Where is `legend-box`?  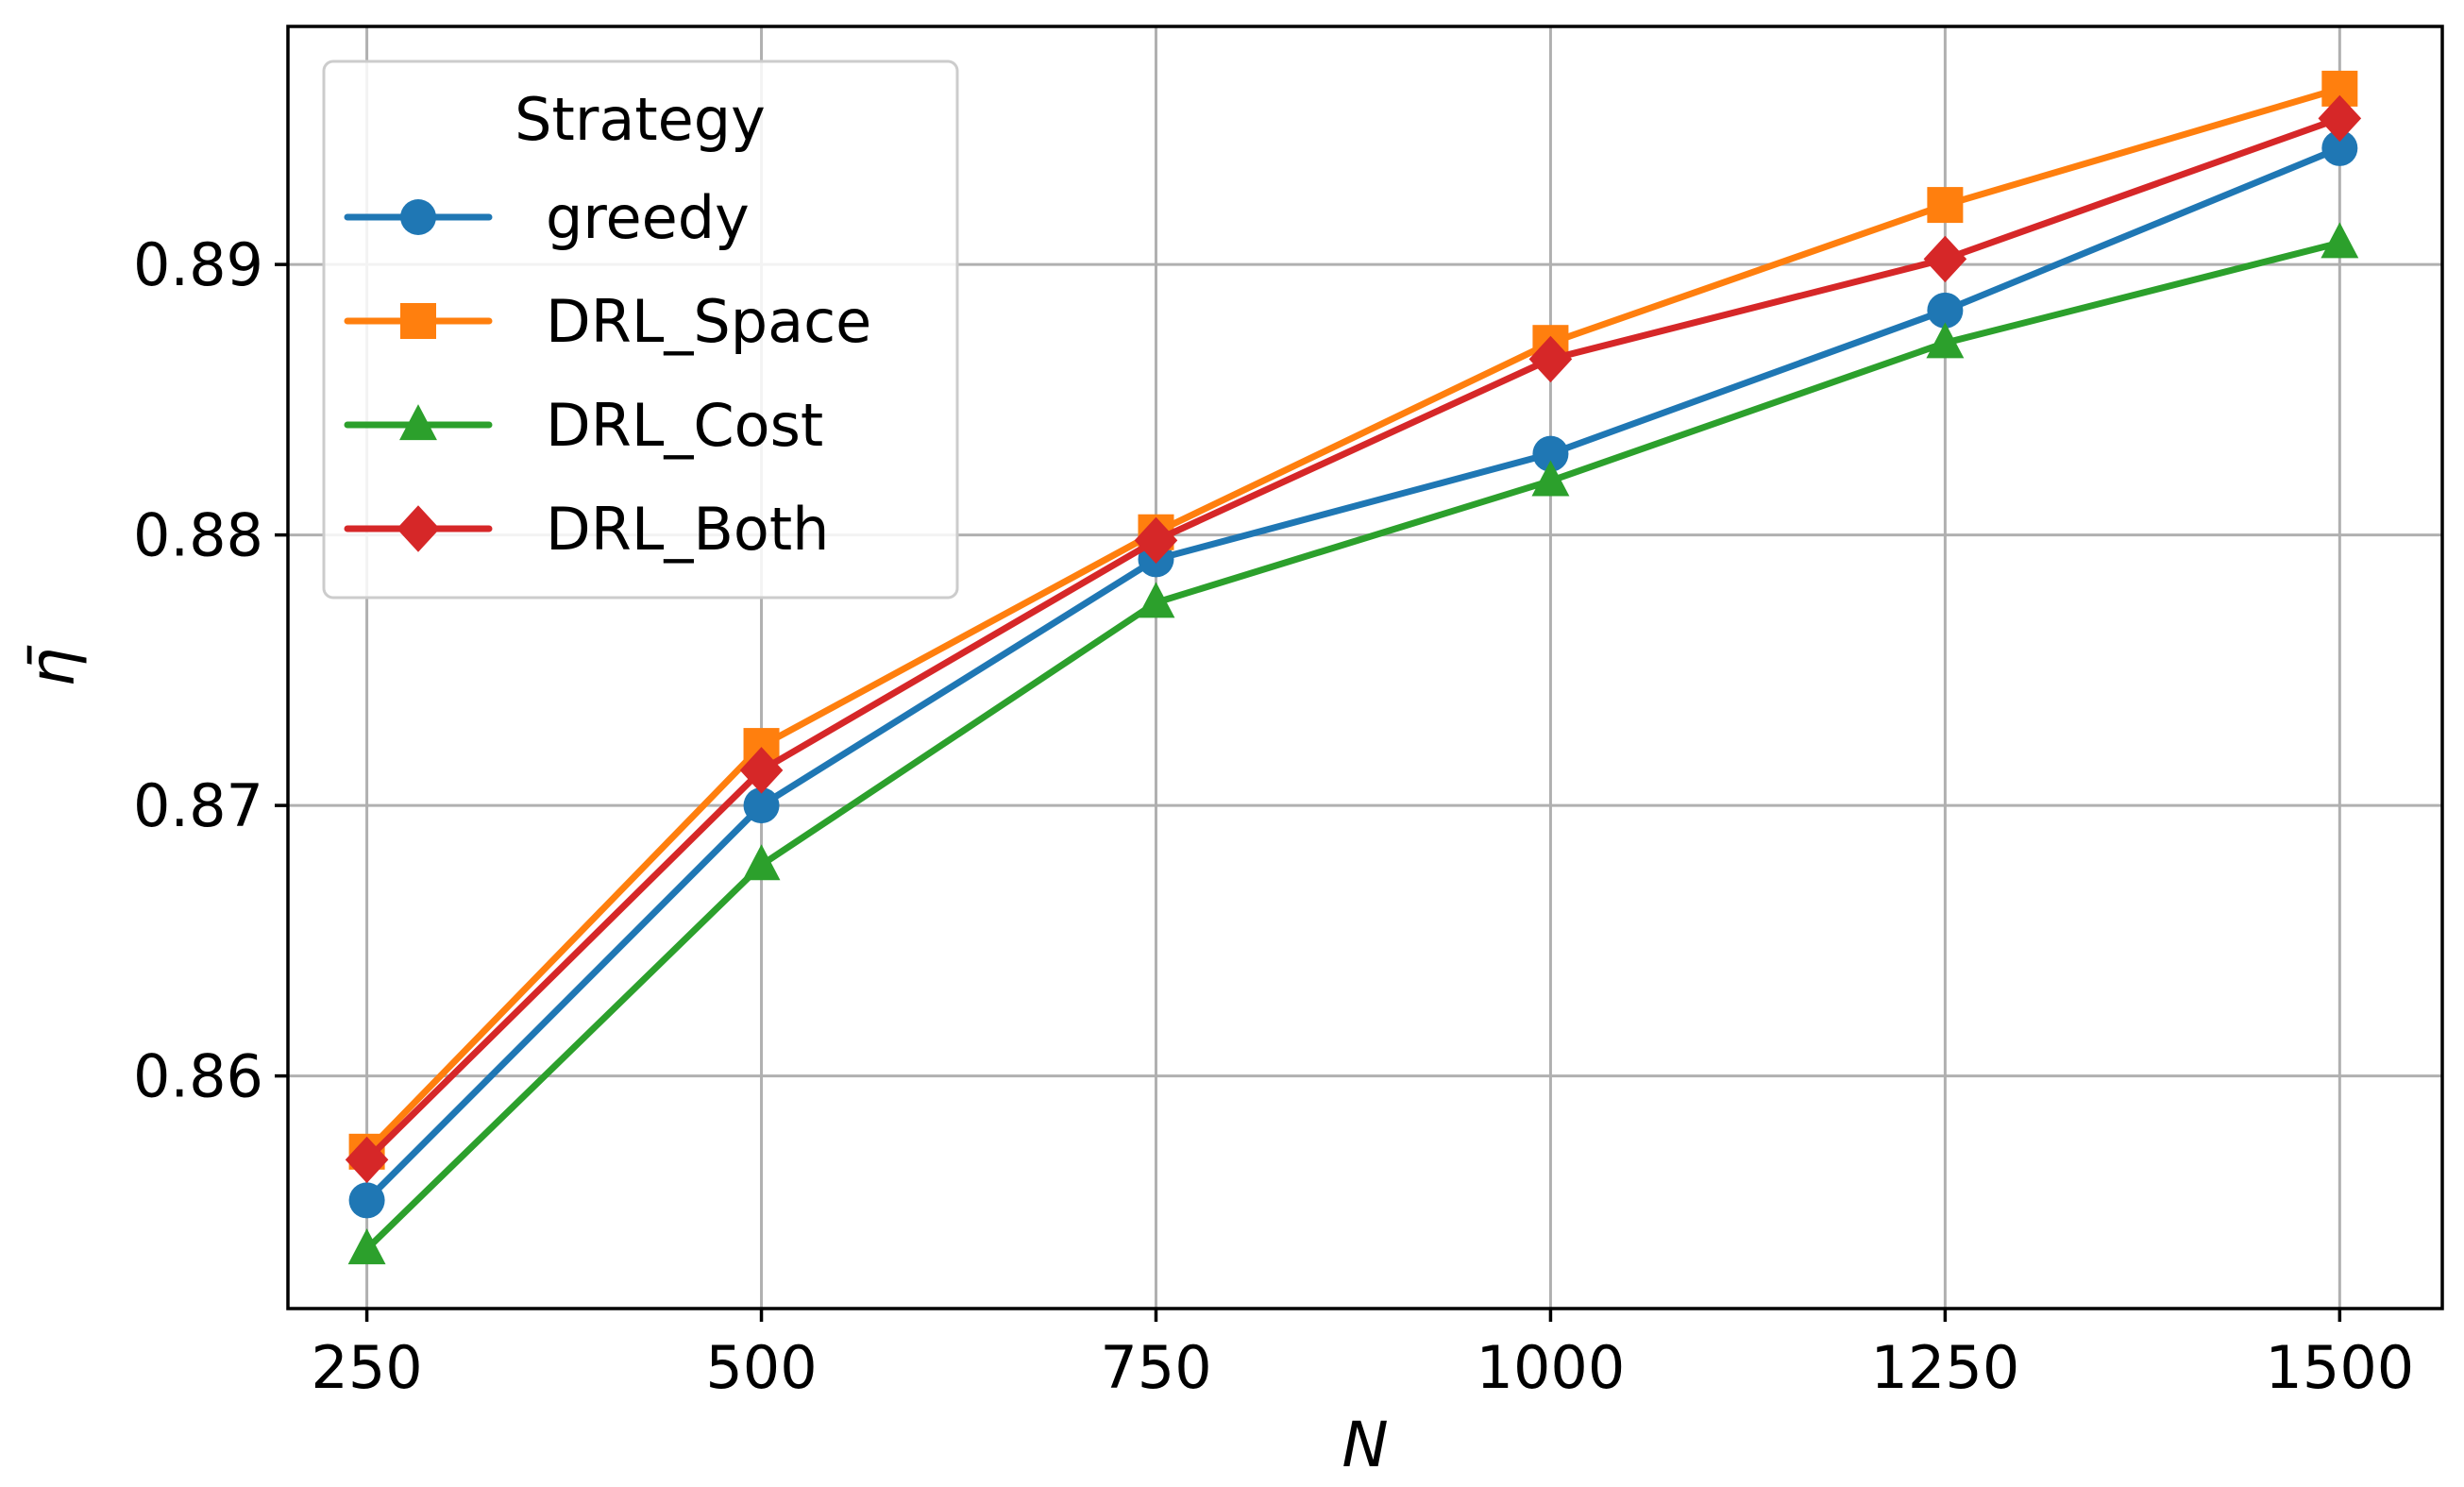
legend-box is located at coordinates (640, 329).